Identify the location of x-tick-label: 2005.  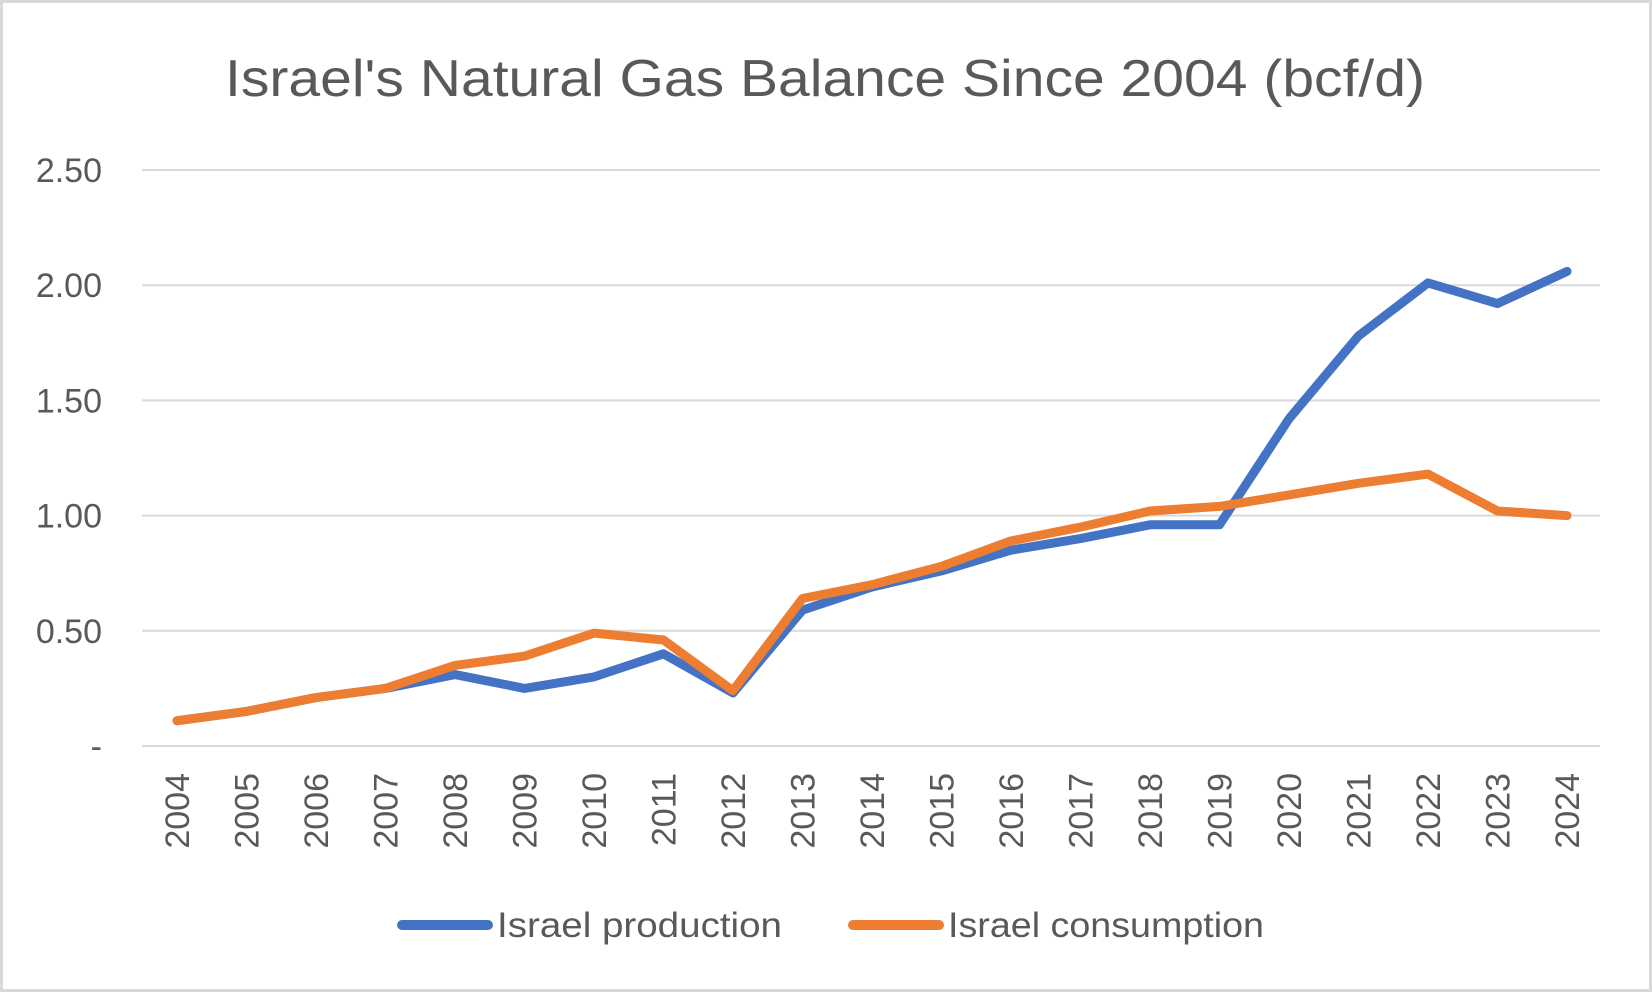
(248, 811).